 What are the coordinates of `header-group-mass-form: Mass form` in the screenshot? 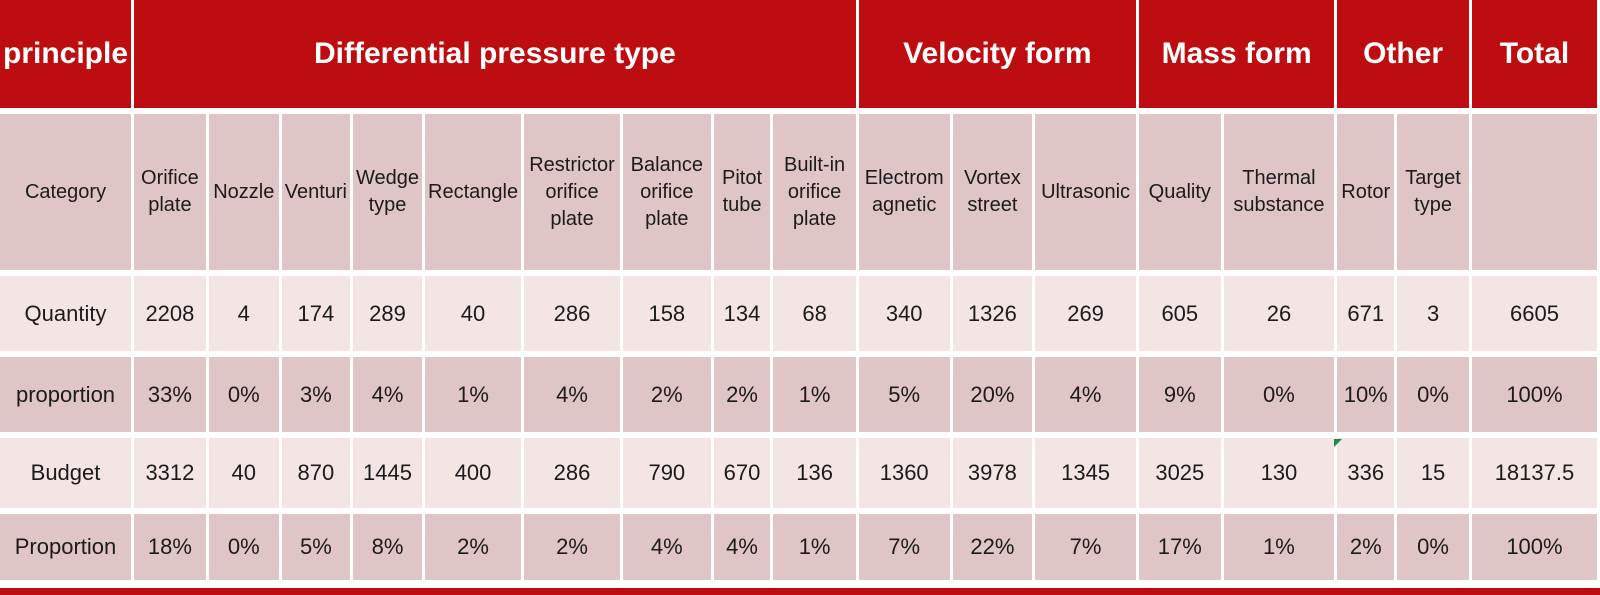 It's located at (1236, 54).